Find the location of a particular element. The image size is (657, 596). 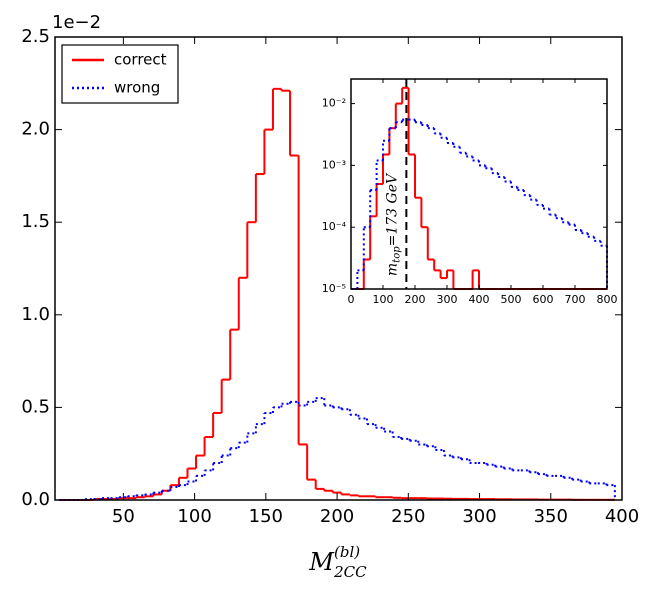

x-axis-label-main: M is located at coordinates (321, 562).